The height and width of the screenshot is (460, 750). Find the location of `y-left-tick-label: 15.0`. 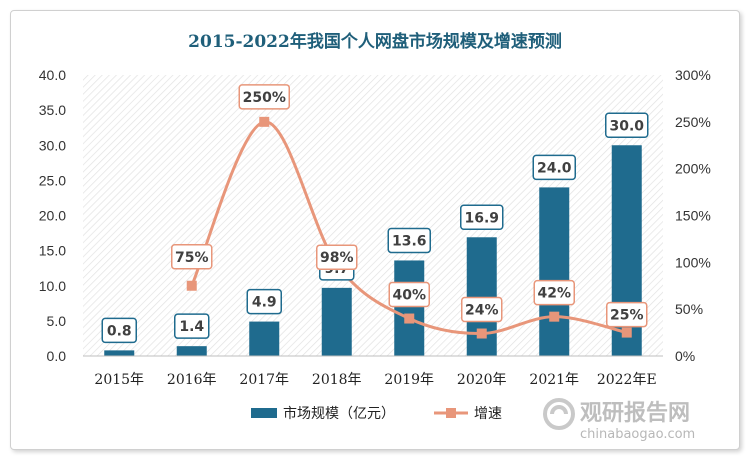

y-left-tick-label: 15.0 is located at coordinates (52, 251).